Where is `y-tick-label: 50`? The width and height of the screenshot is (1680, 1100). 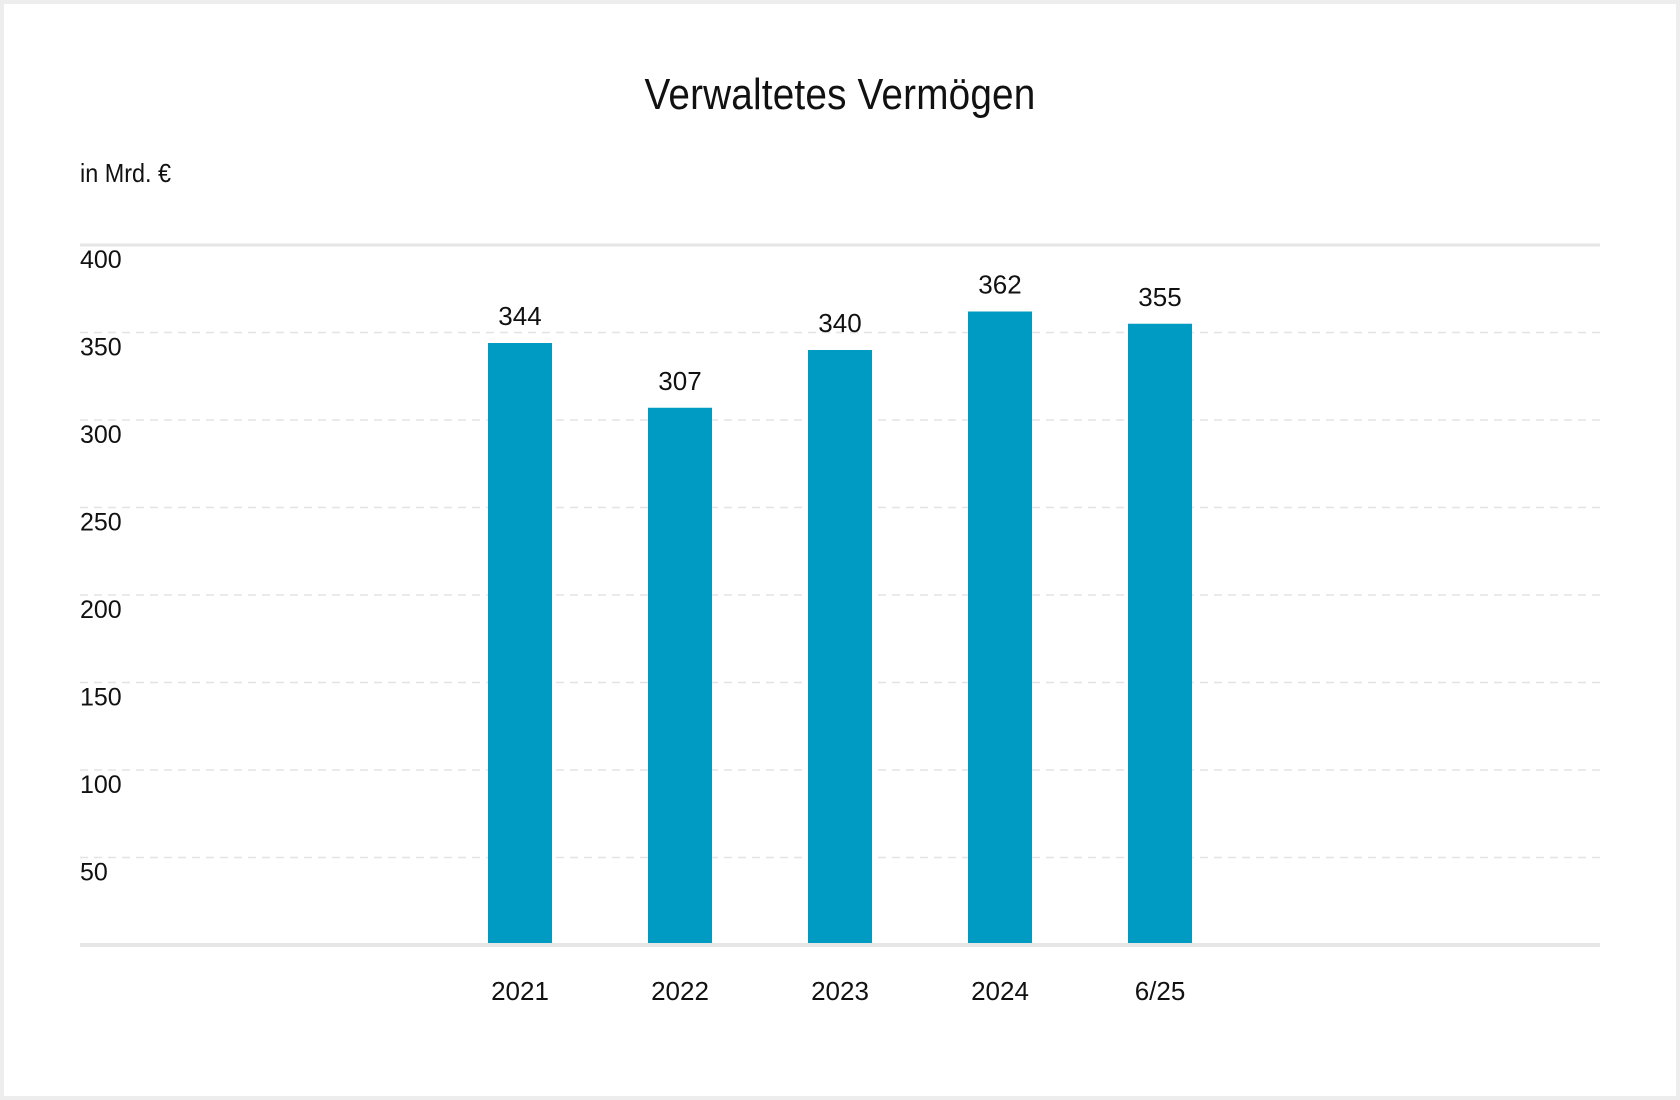
y-tick-label: 50 is located at coordinates (94, 873).